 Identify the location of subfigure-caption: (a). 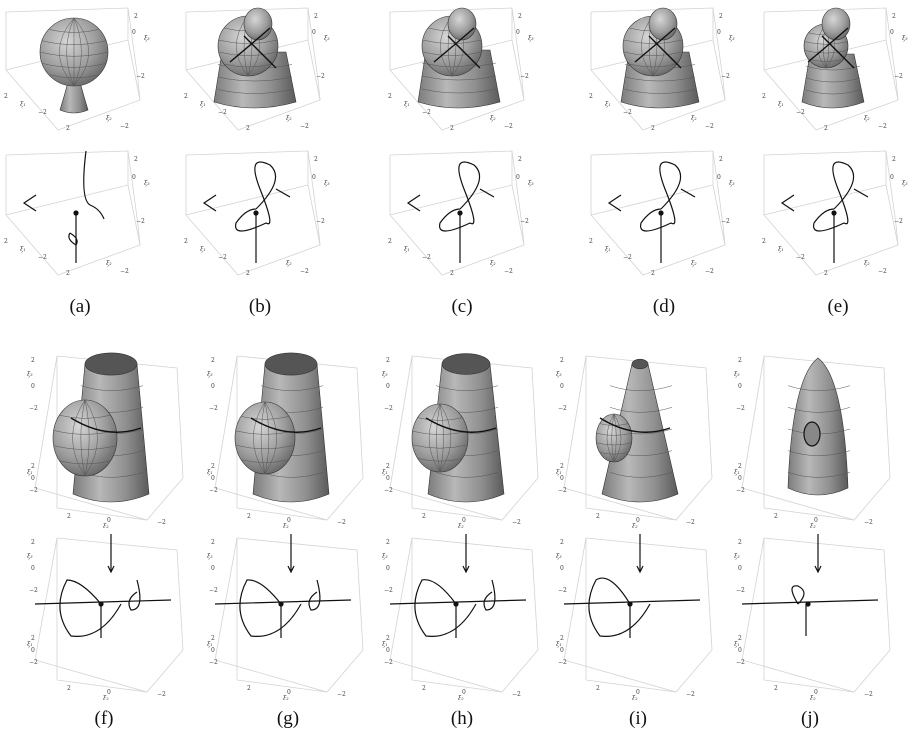
(80, 306).